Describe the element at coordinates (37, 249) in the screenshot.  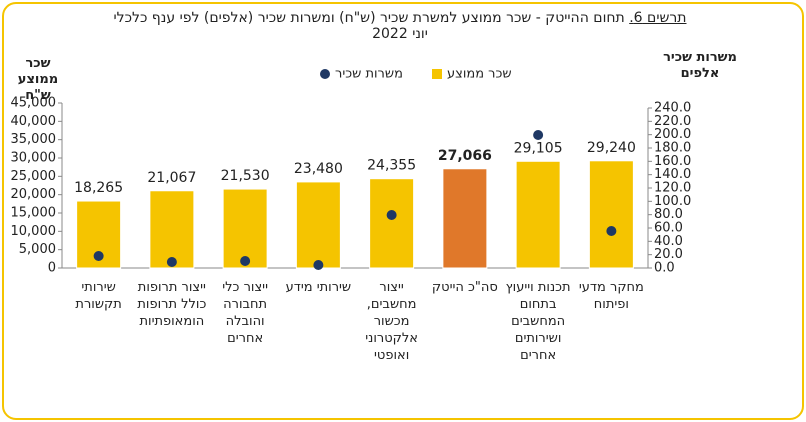
I see `y-tick-label: 5,000` at that location.